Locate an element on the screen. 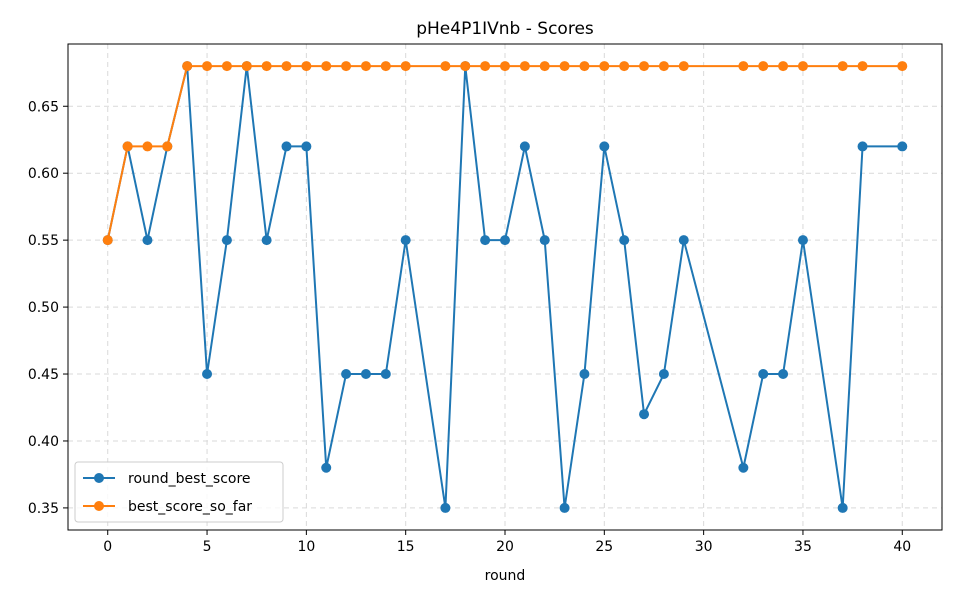 The width and height of the screenshot is (960, 600). legend-label-best-score-so-far: best_score_so_far is located at coordinates (190, 507).